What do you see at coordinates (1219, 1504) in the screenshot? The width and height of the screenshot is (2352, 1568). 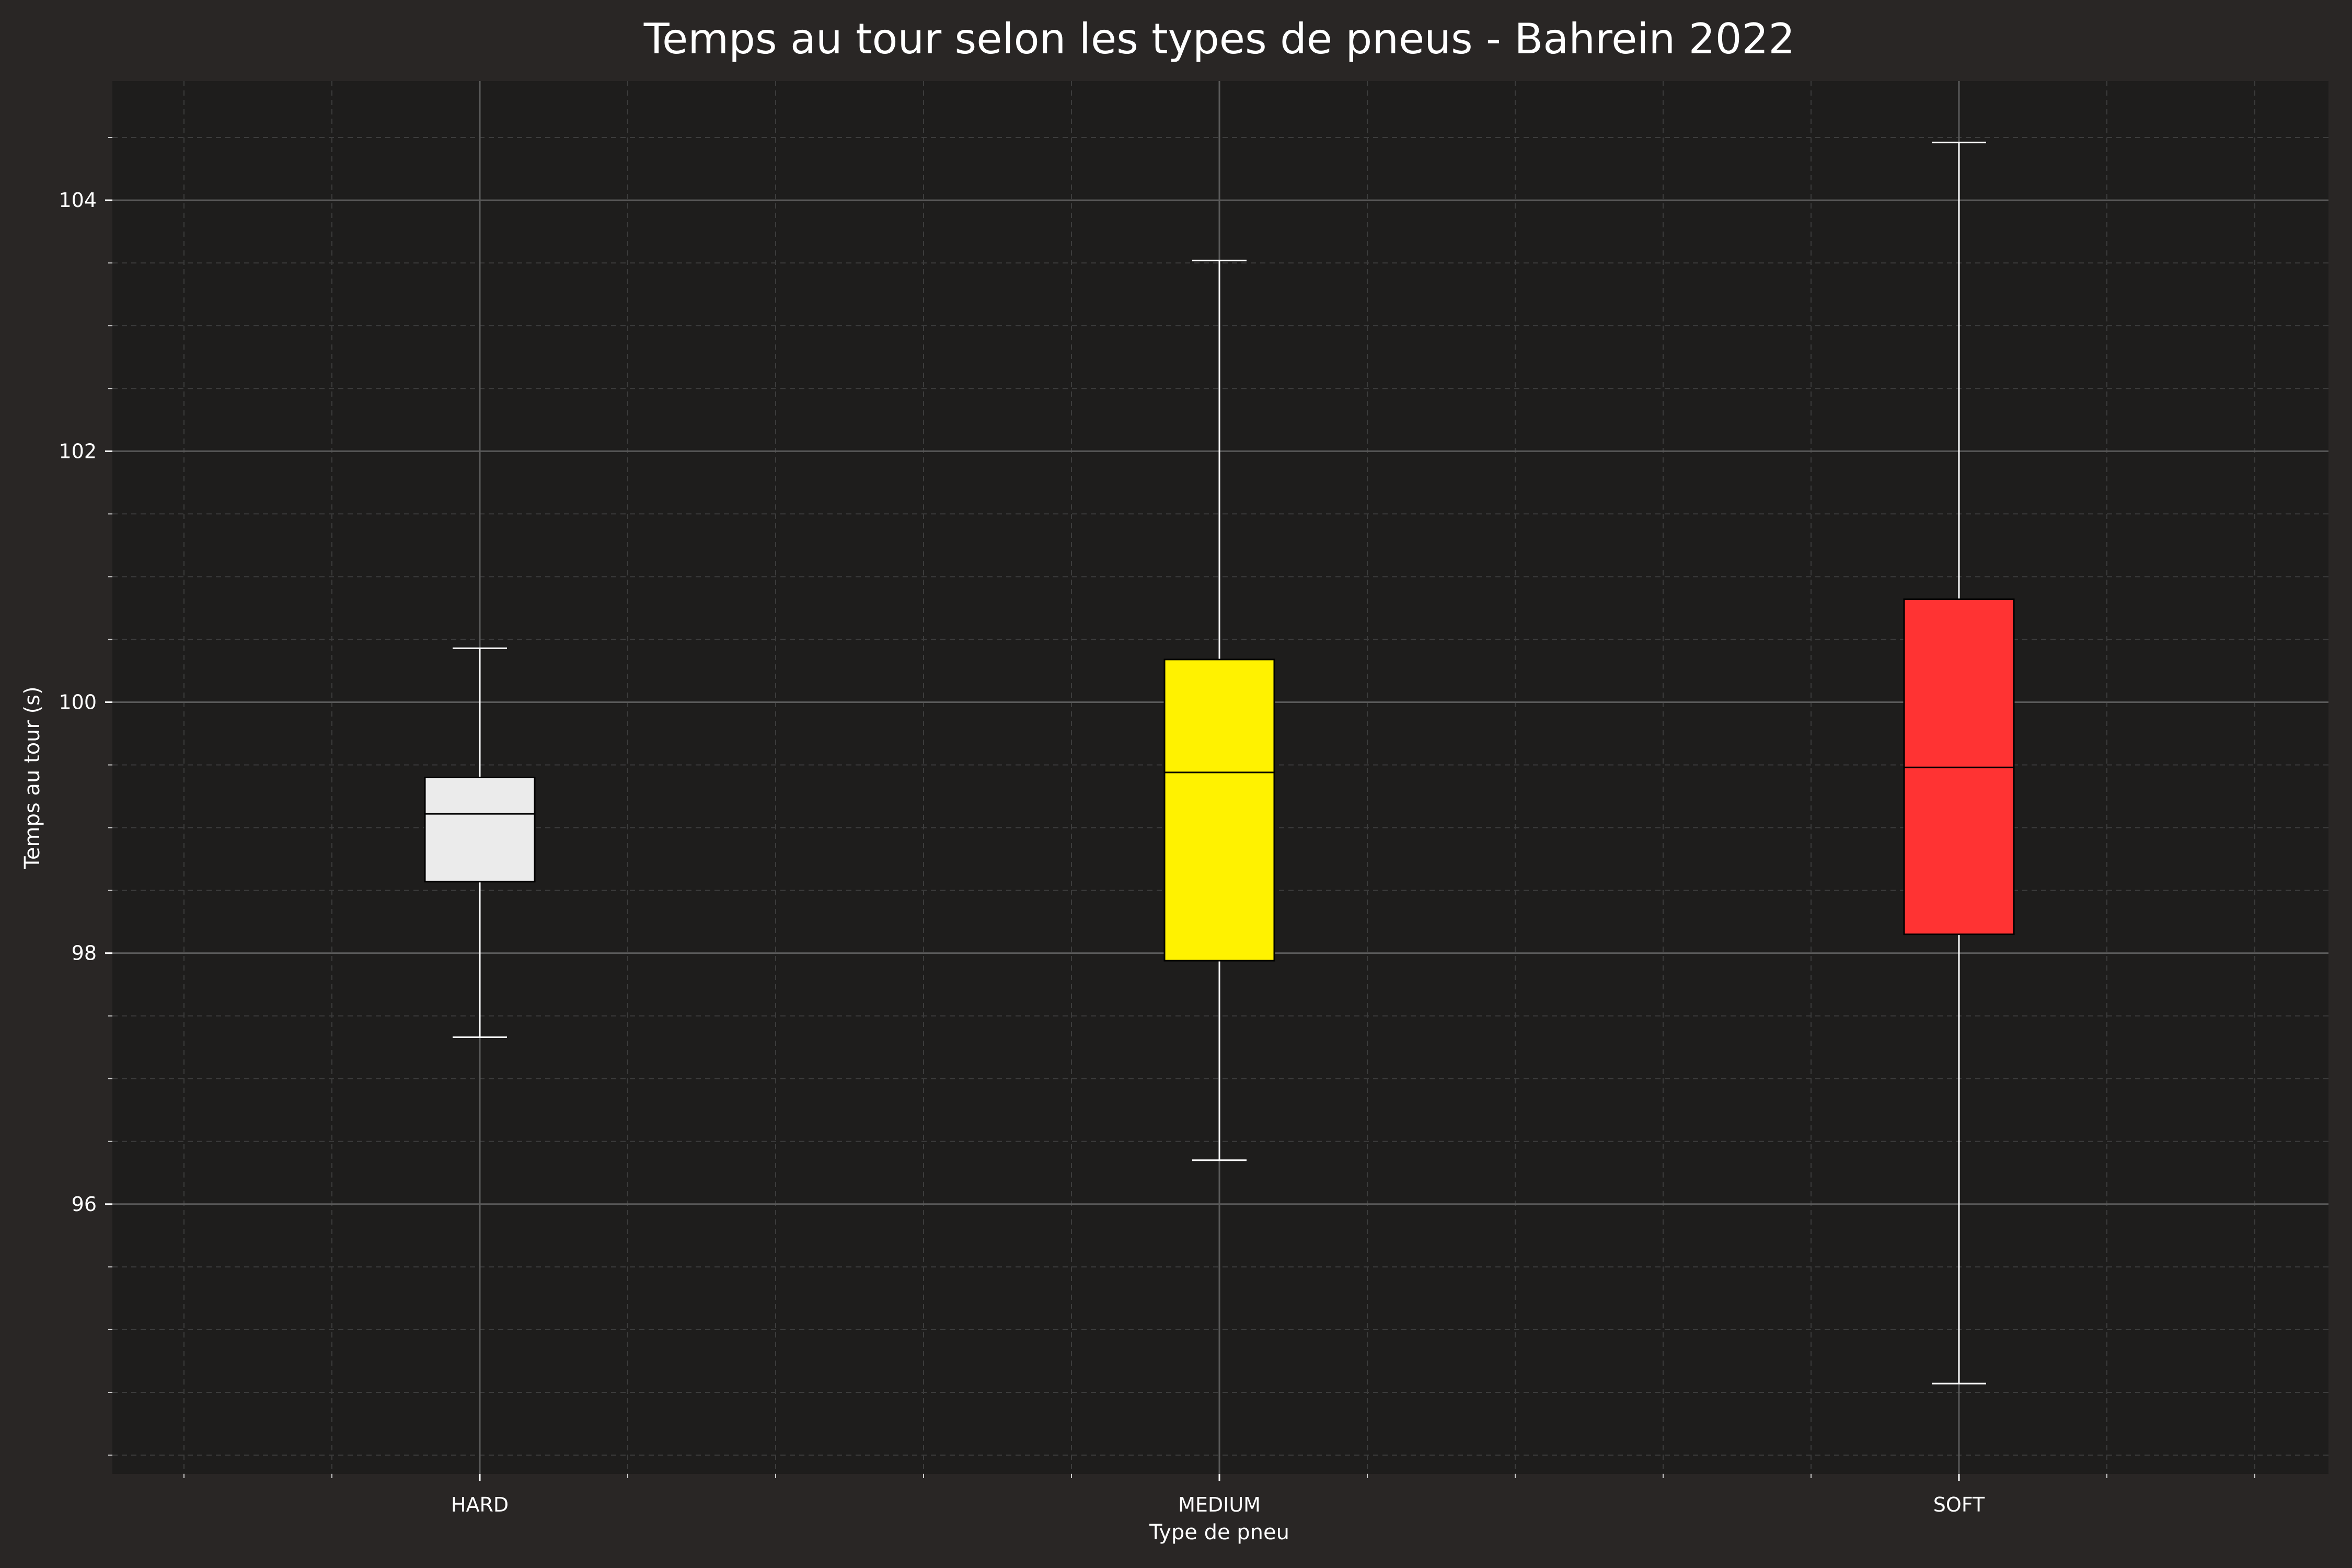 I see `x-tick-label: MEDIUM` at bounding box center [1219, 1504].